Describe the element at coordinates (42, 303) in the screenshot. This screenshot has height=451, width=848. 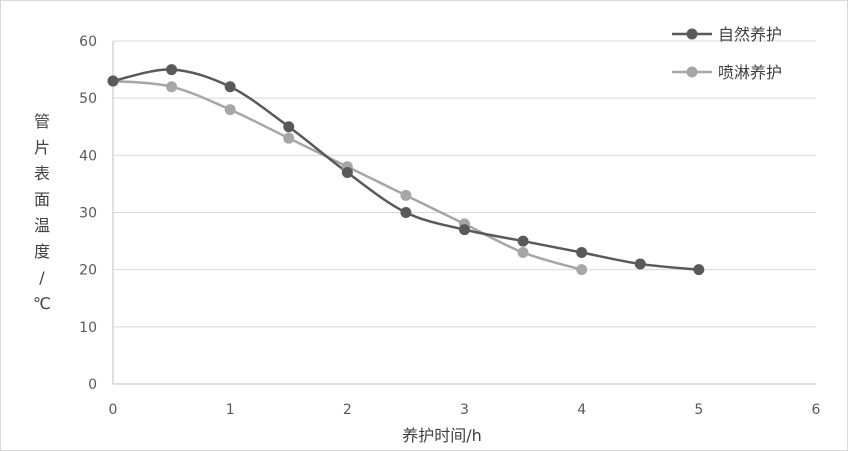
I see `y-axis-title-char: ℃` at that location.